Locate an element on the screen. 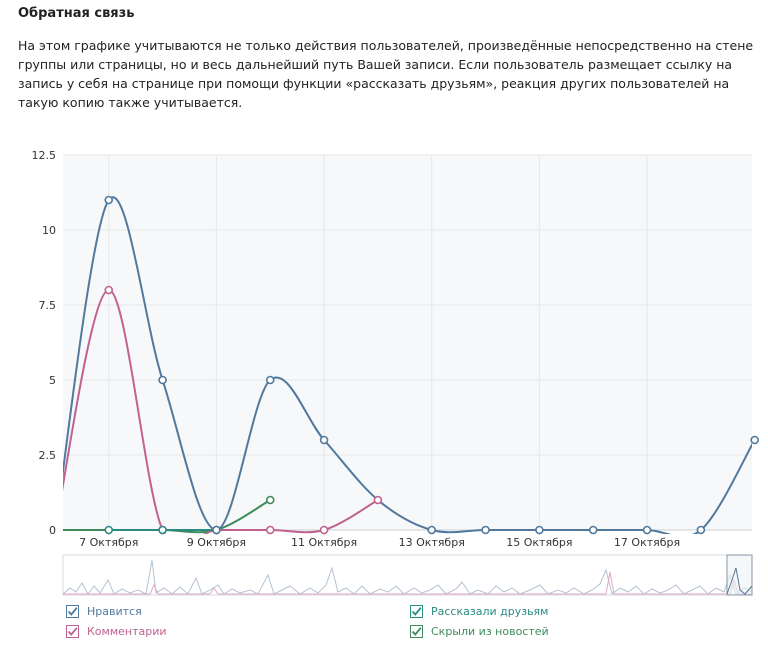  data-point-hidden is located at coordinates (270, 500).